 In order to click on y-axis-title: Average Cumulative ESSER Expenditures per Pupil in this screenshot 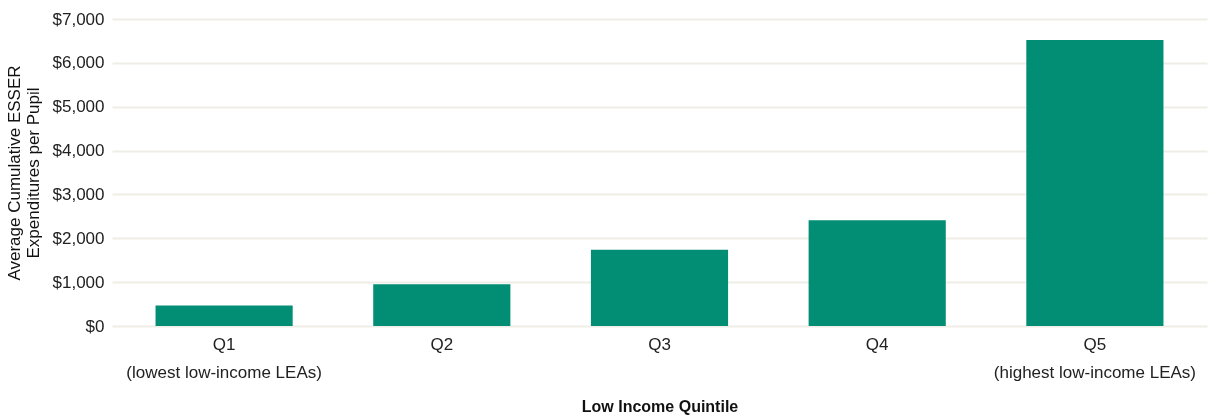, I will do `click(23, 173)`.